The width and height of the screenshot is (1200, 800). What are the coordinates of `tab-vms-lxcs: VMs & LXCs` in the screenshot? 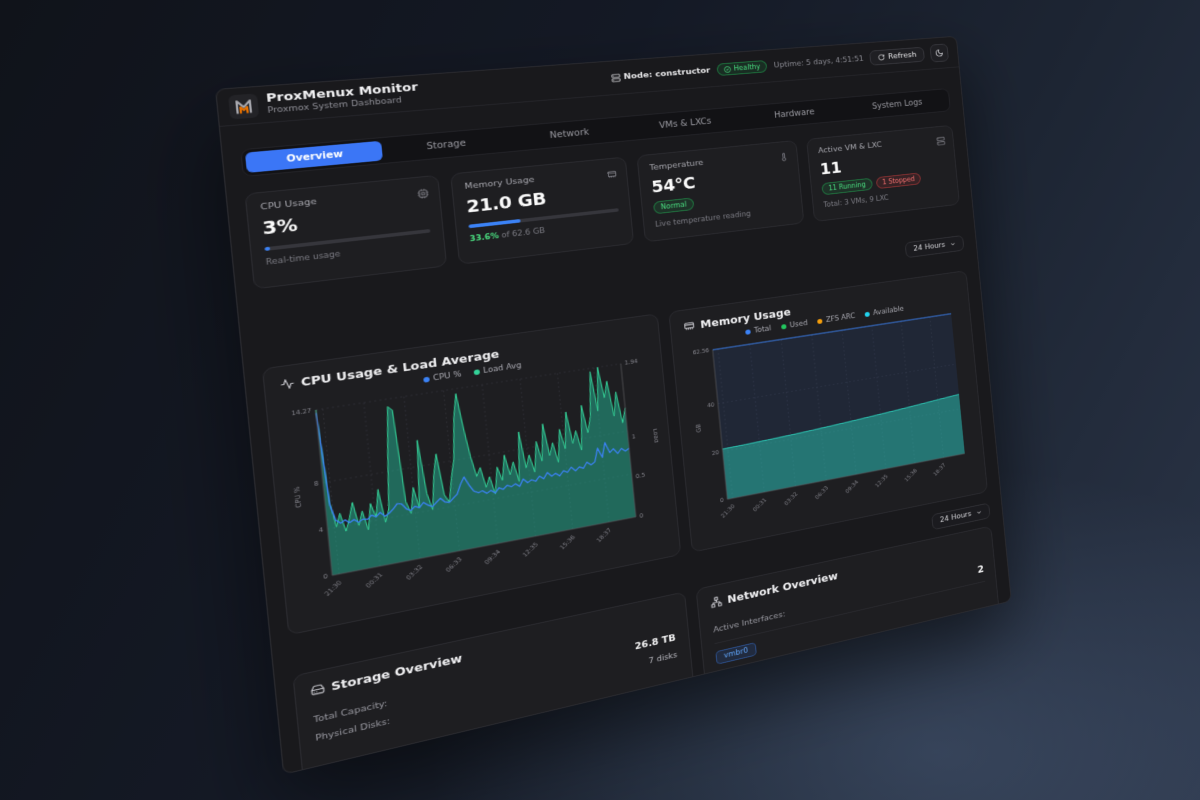 It's located at (685, 123).